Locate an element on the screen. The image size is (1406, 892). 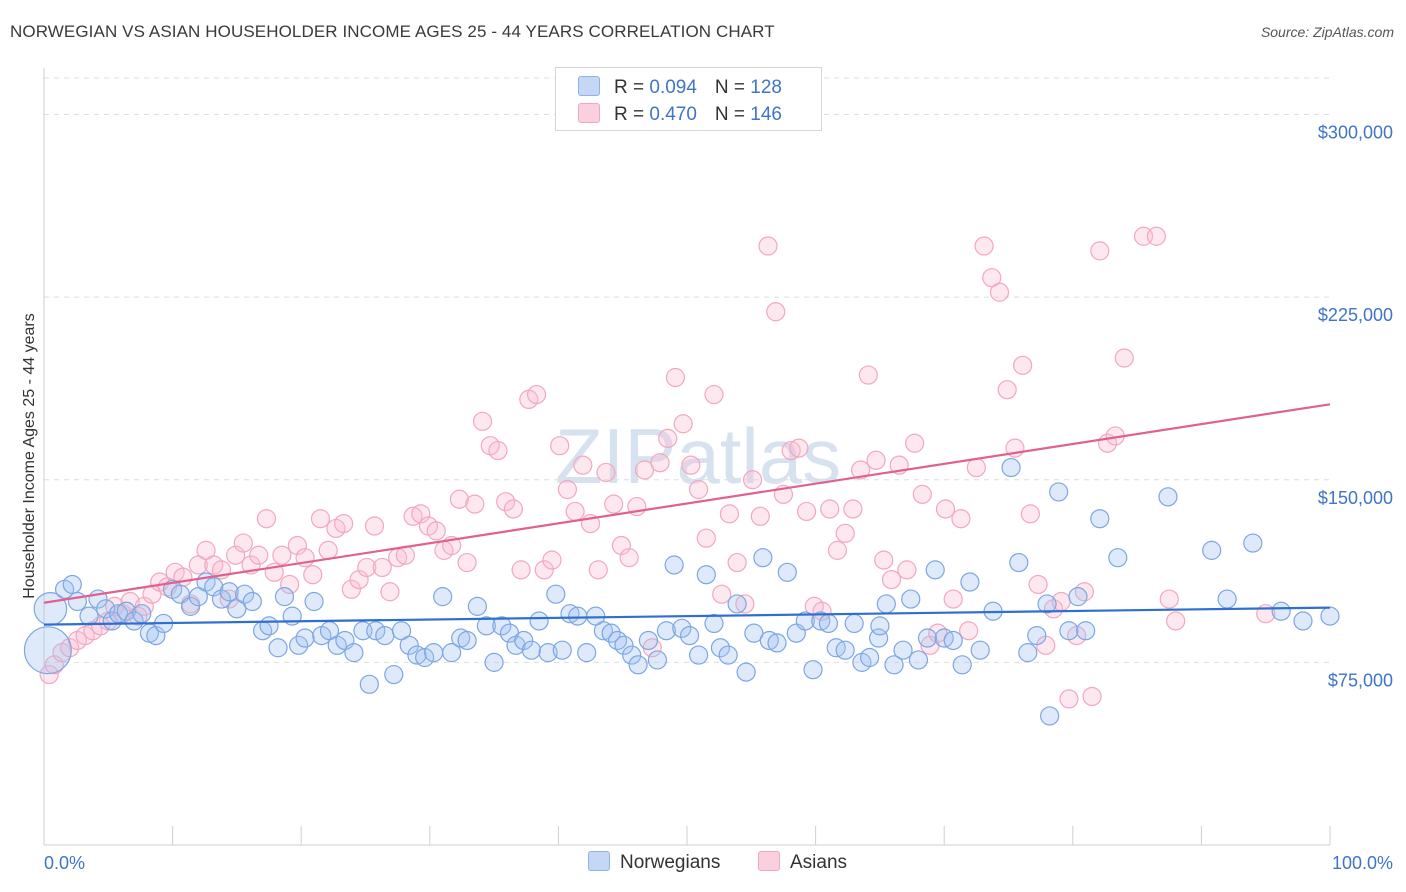
legend-item-norwegians: Norwegians is located at coordinates (654, 862).